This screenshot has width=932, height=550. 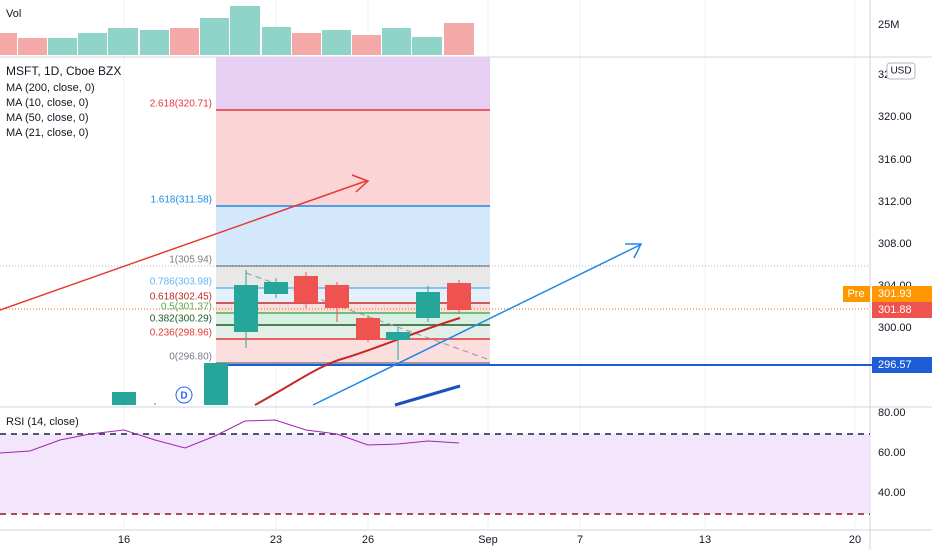 What do you see at coordinates (895, 294) in the screenshot?
I see `pre-price: 301.93` at bounding box center [895, 294].